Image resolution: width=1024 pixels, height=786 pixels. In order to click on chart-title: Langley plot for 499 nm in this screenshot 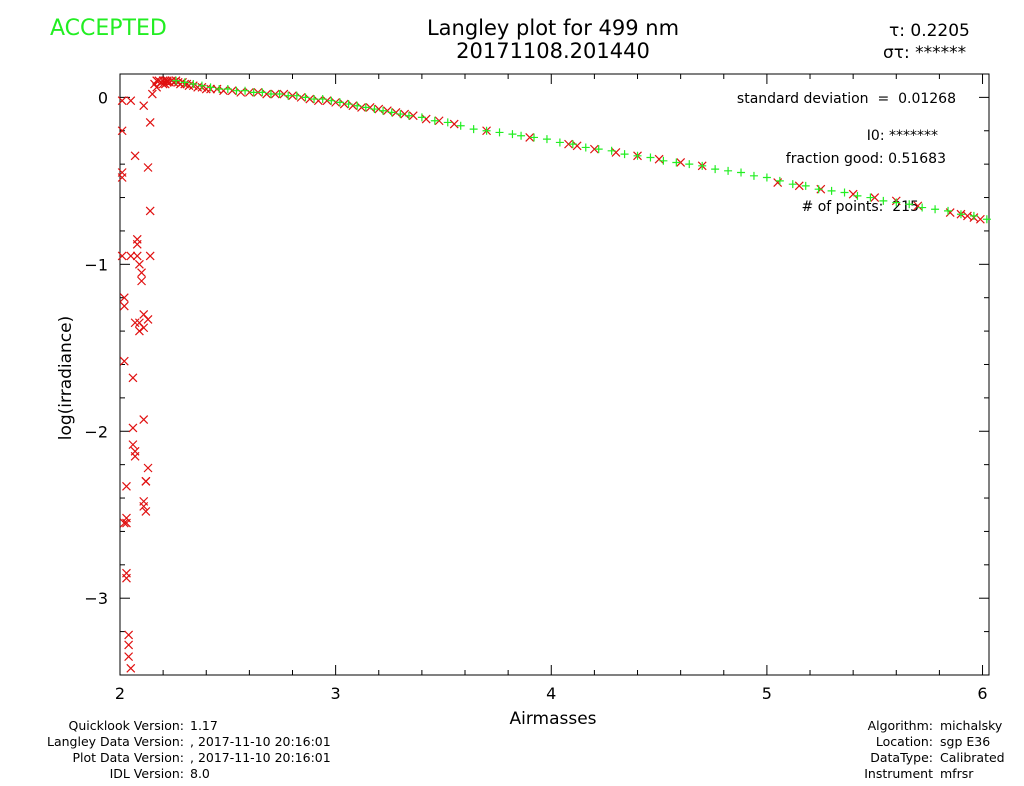, I will do `click(553, 28)`.